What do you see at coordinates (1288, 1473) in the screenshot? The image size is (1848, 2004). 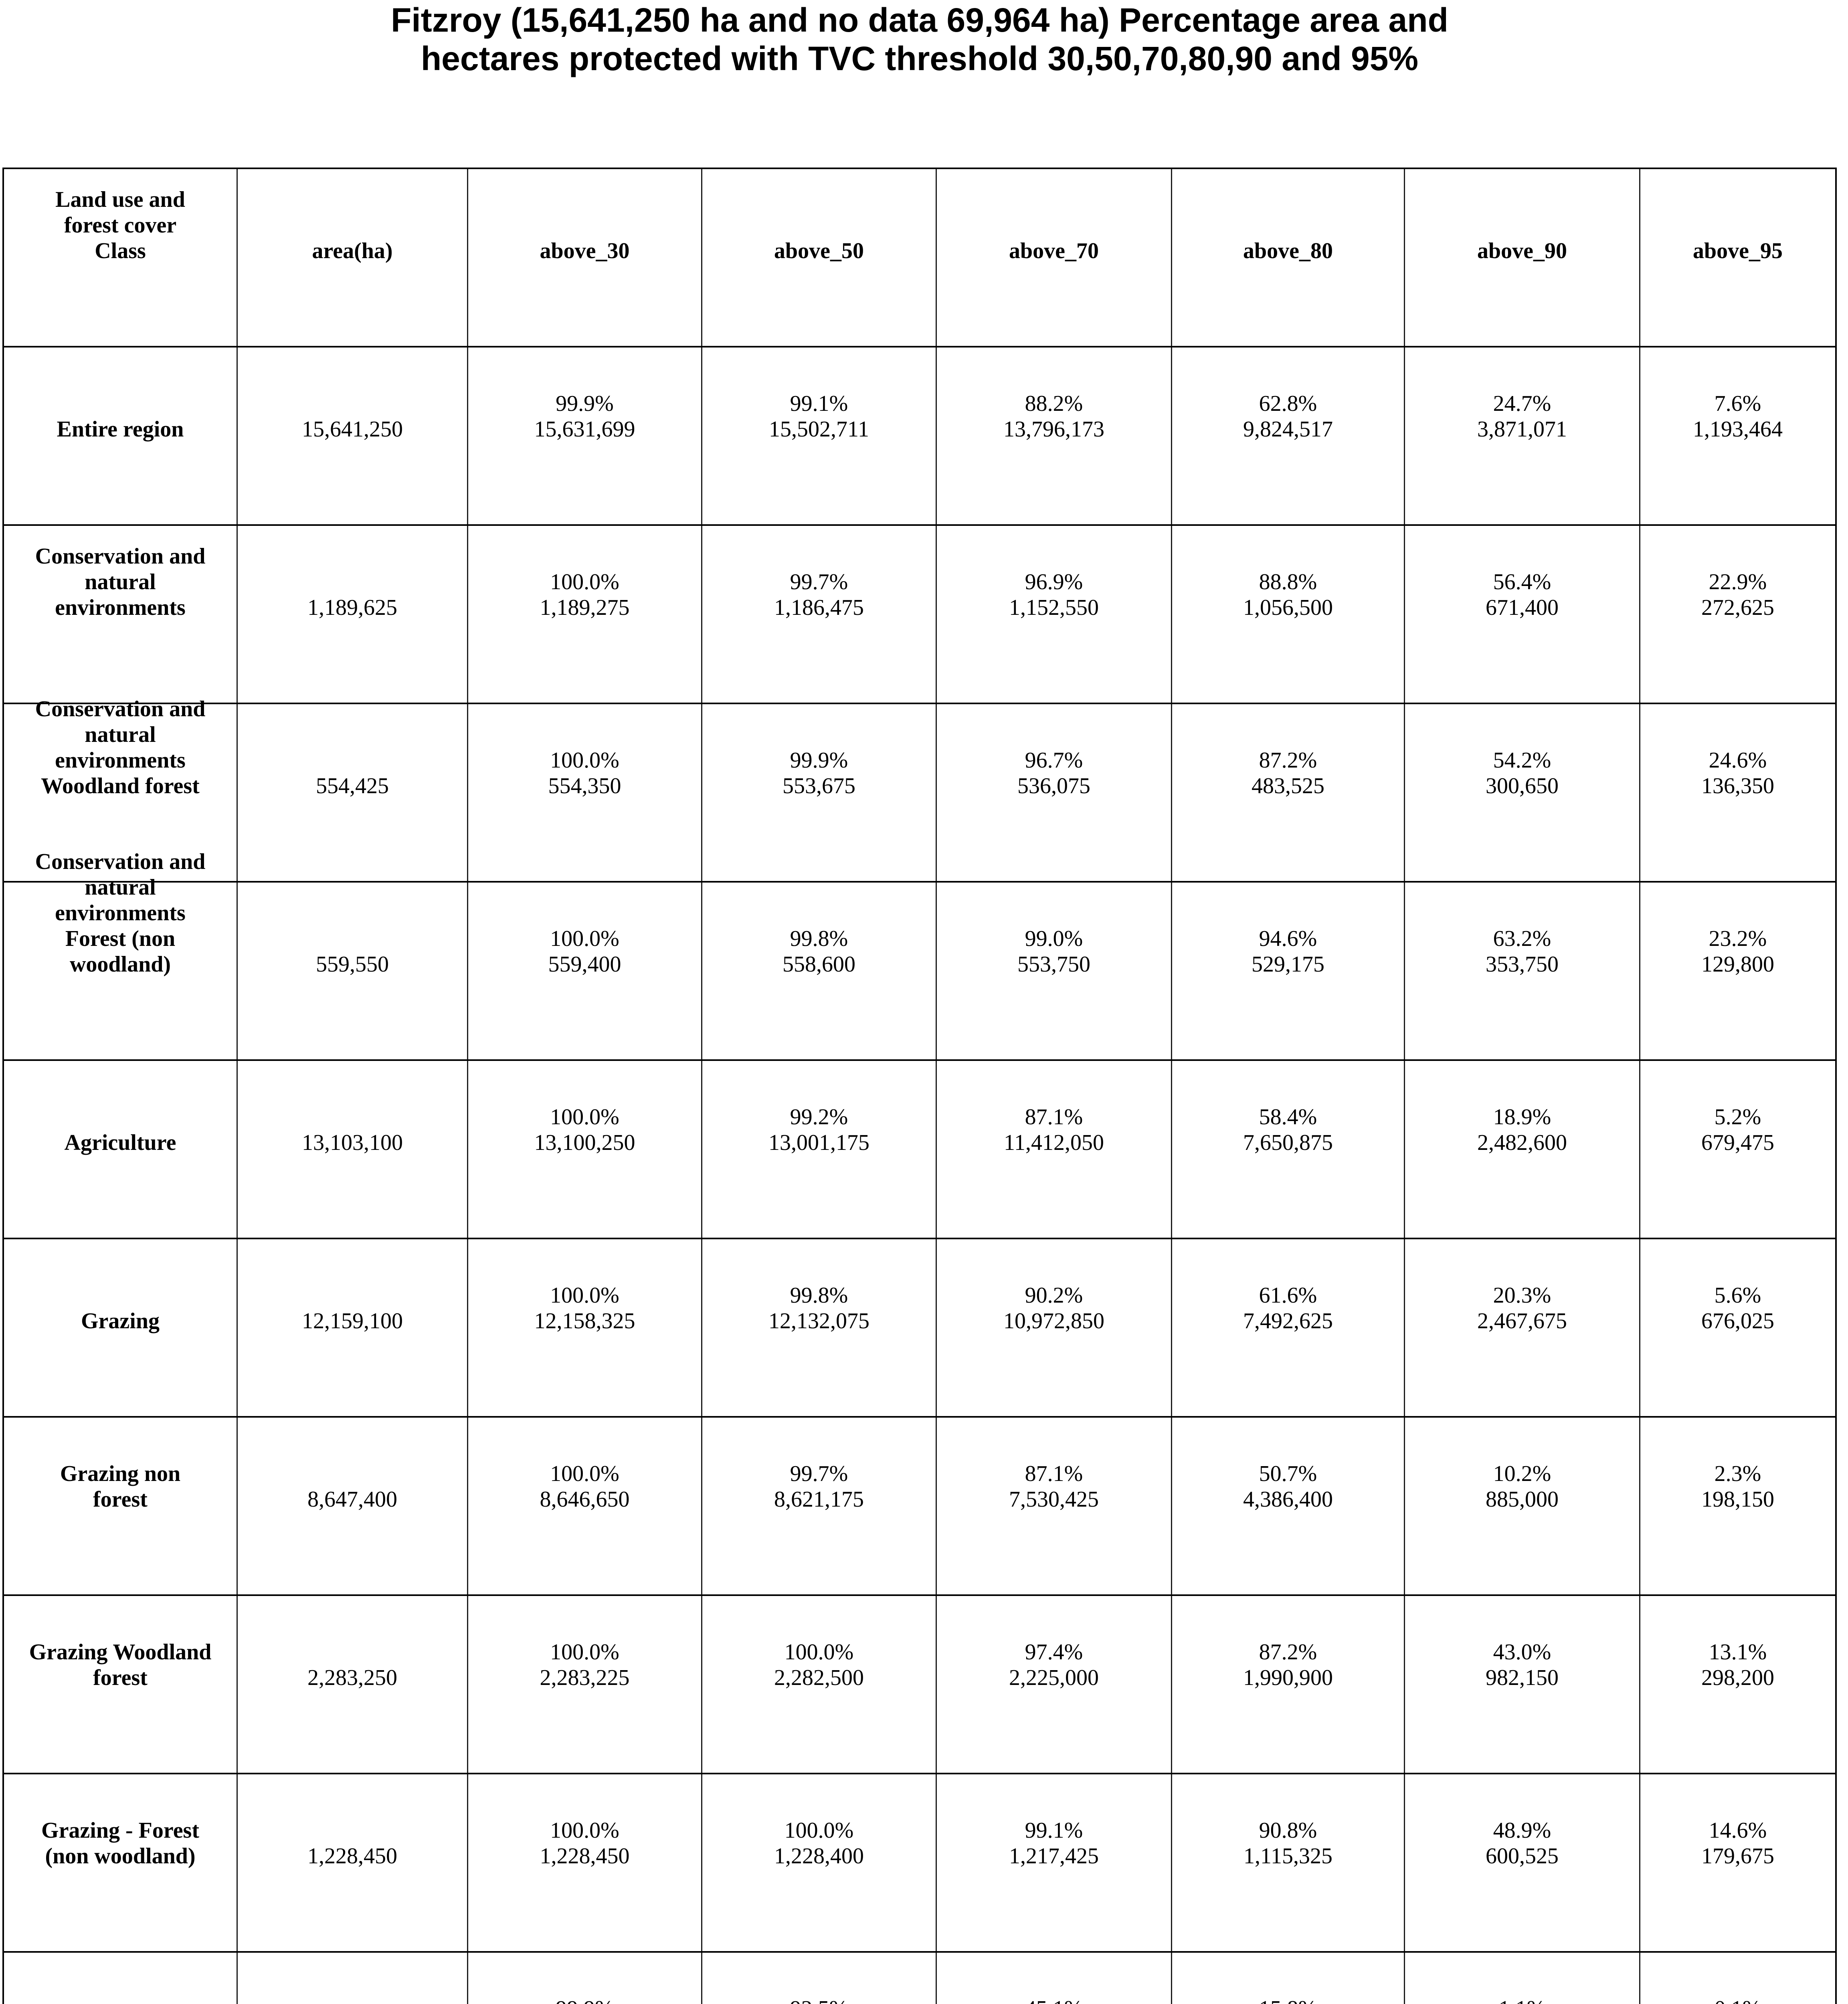 I see `percent-value: 50.7%` at bounding box center [1288, 1473].